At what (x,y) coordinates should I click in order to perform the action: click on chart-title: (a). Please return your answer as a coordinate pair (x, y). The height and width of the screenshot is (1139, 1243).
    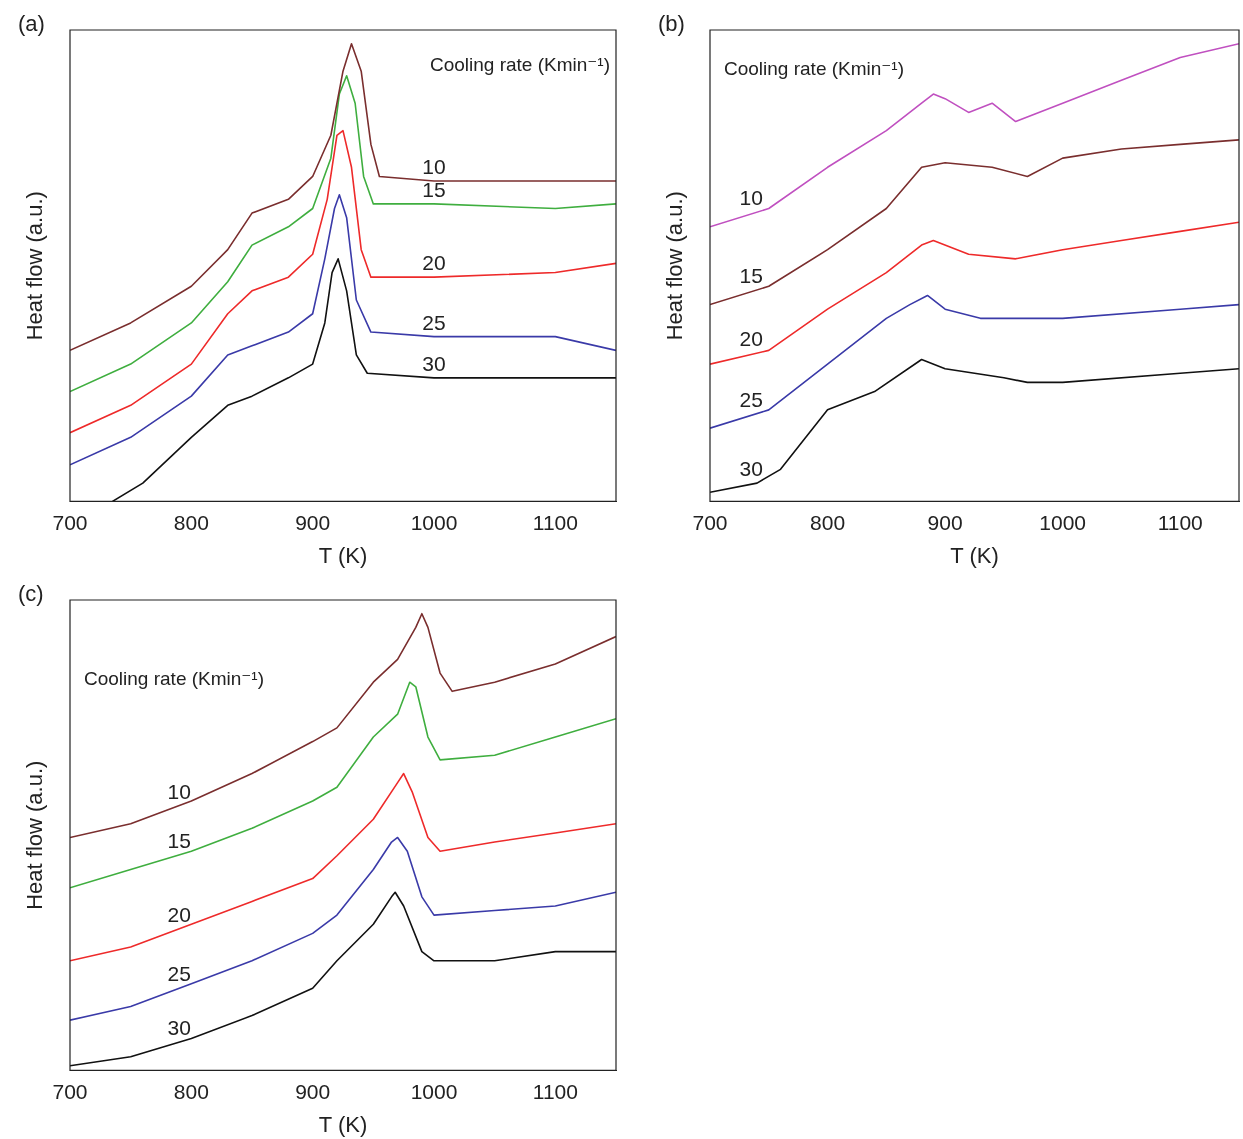
    Looking at the image, I should click on (31, 24).